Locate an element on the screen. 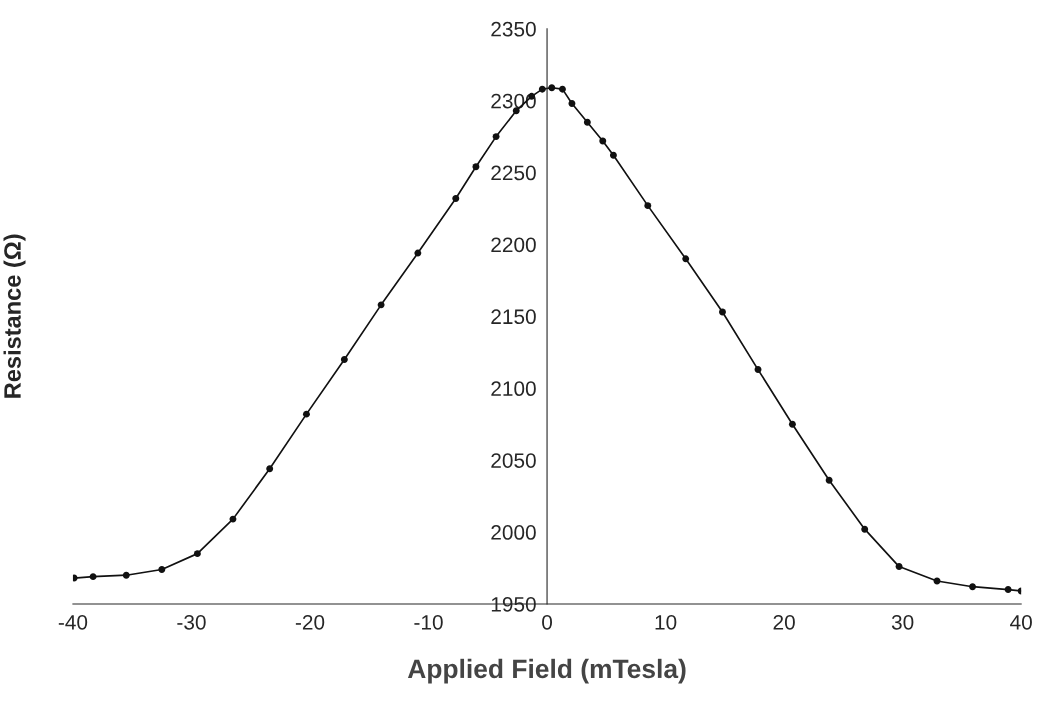 The height and width of the screenshot is (719, 1042). y-tick-label: 2000 is located at coordinates (513, 532).